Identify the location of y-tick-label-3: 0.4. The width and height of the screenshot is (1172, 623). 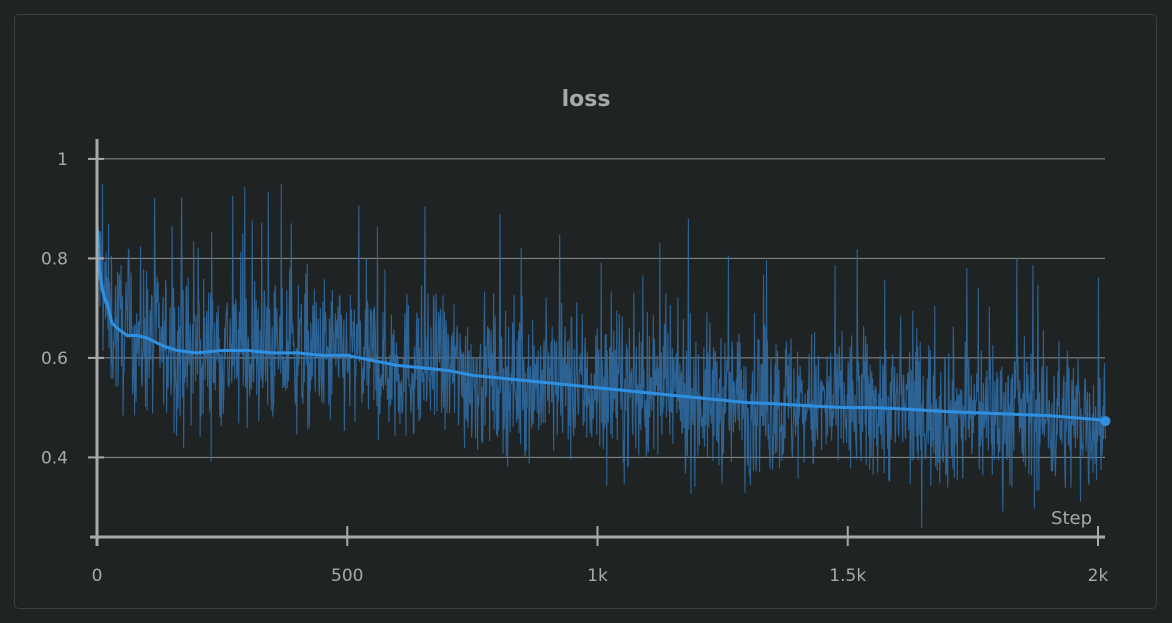
(54, 458).